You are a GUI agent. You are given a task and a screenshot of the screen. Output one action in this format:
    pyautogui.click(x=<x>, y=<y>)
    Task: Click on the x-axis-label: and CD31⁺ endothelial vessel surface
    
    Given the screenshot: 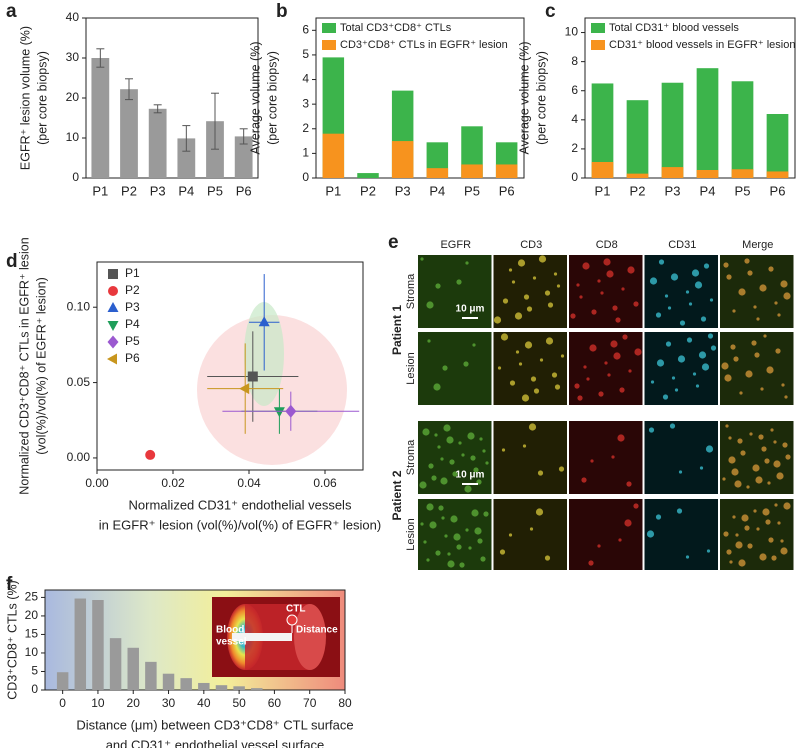 What is the action you would take?
    pyautogui.click(x=215, y=742)
    